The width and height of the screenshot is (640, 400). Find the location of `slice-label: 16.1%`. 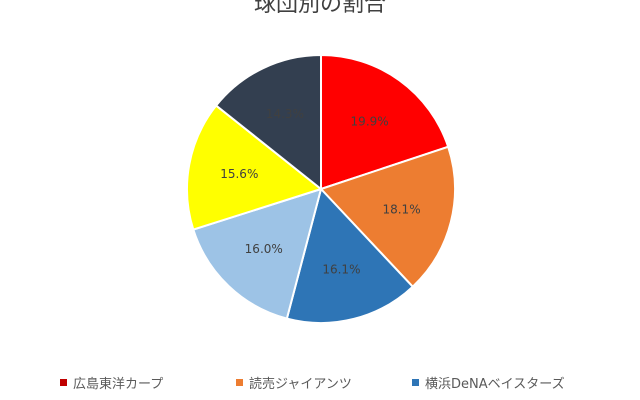

slice-label: 16.1% is located at coordinates (341, 270).